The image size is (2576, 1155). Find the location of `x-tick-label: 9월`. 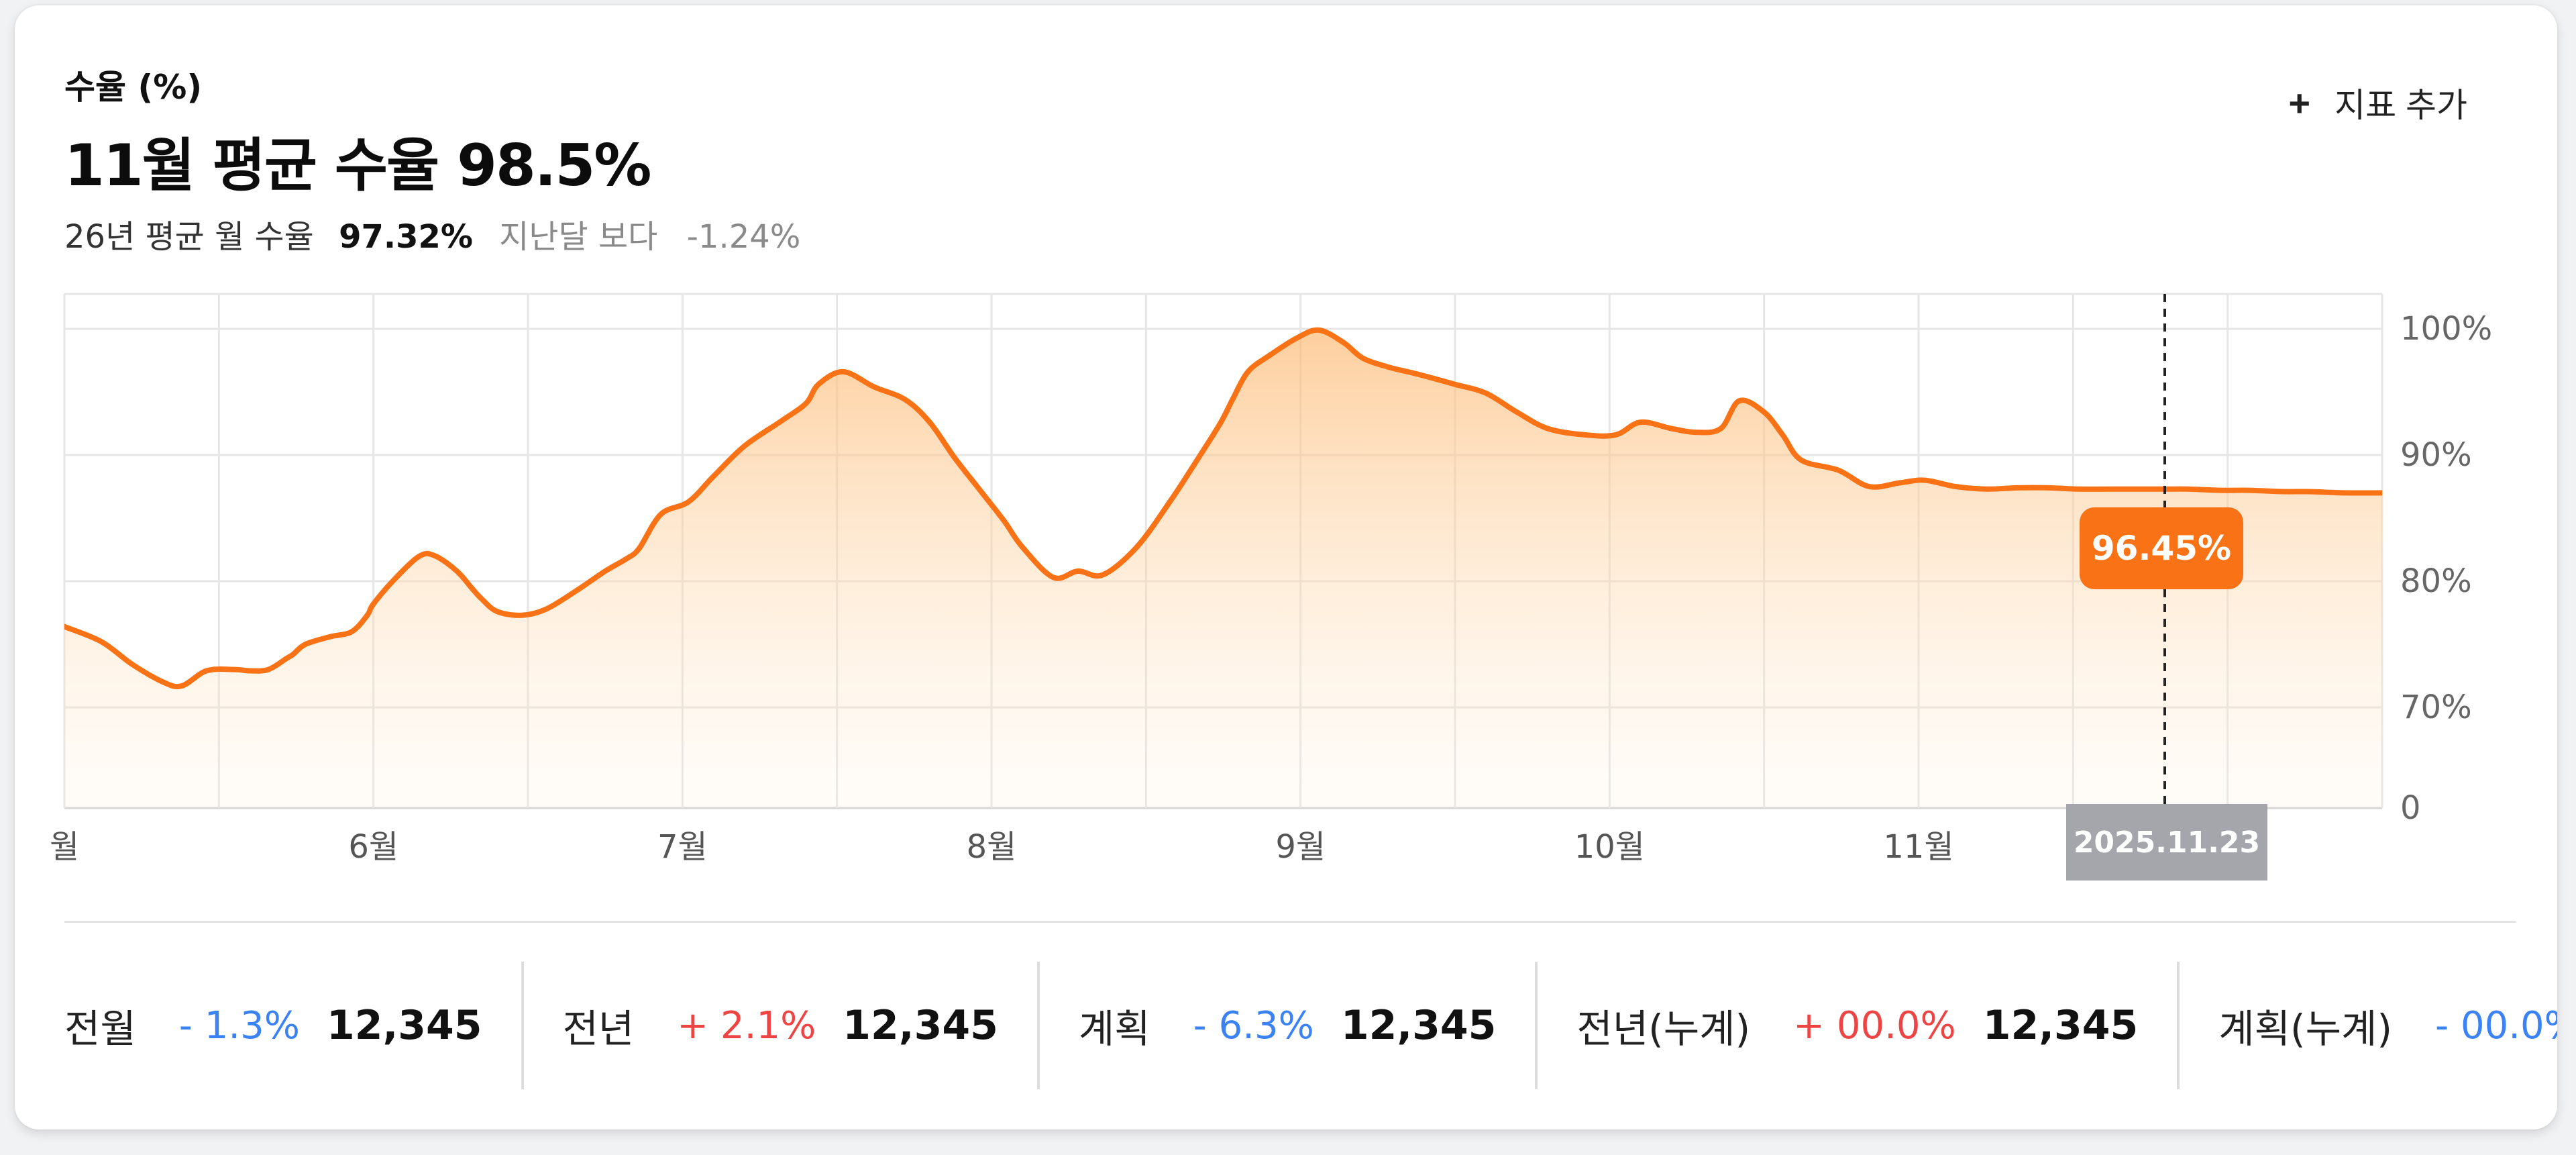

x-tick-label: 9월 is located at coordinates (1300, 847).